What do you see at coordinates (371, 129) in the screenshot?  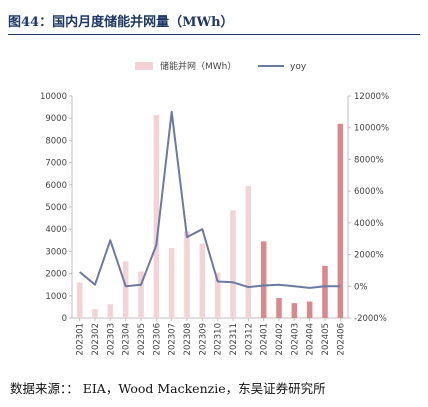 I see `y-right-tick-label: 10000%` at bounding box center [371, 129].